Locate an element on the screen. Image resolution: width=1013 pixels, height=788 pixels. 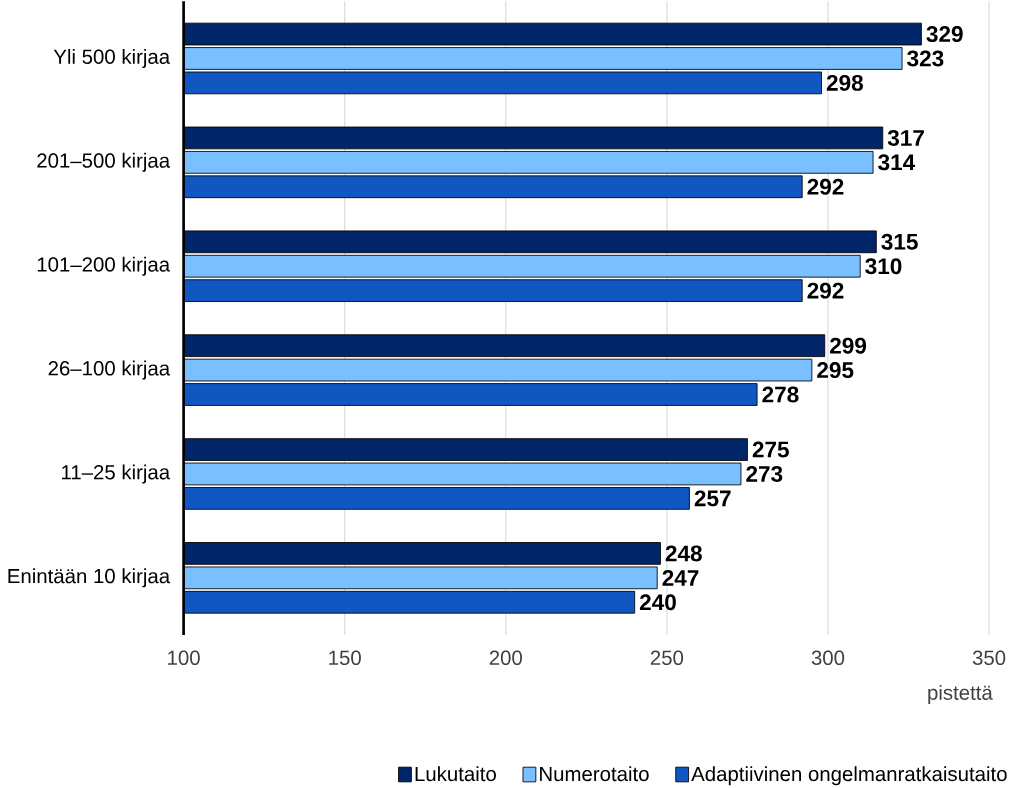
data-label: 323 is located at coordinates (925, 58).